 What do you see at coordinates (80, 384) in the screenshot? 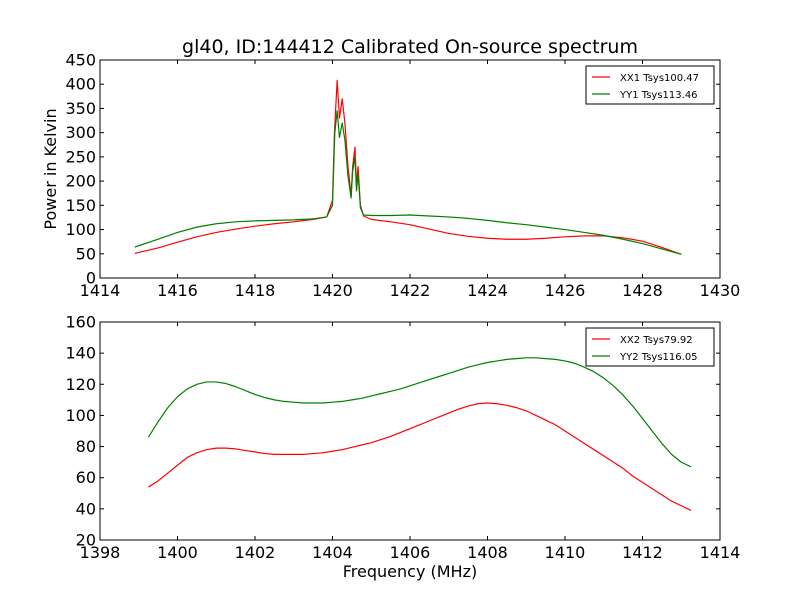
I see `y-tick-label: 120` at bounding box center [80, 384].